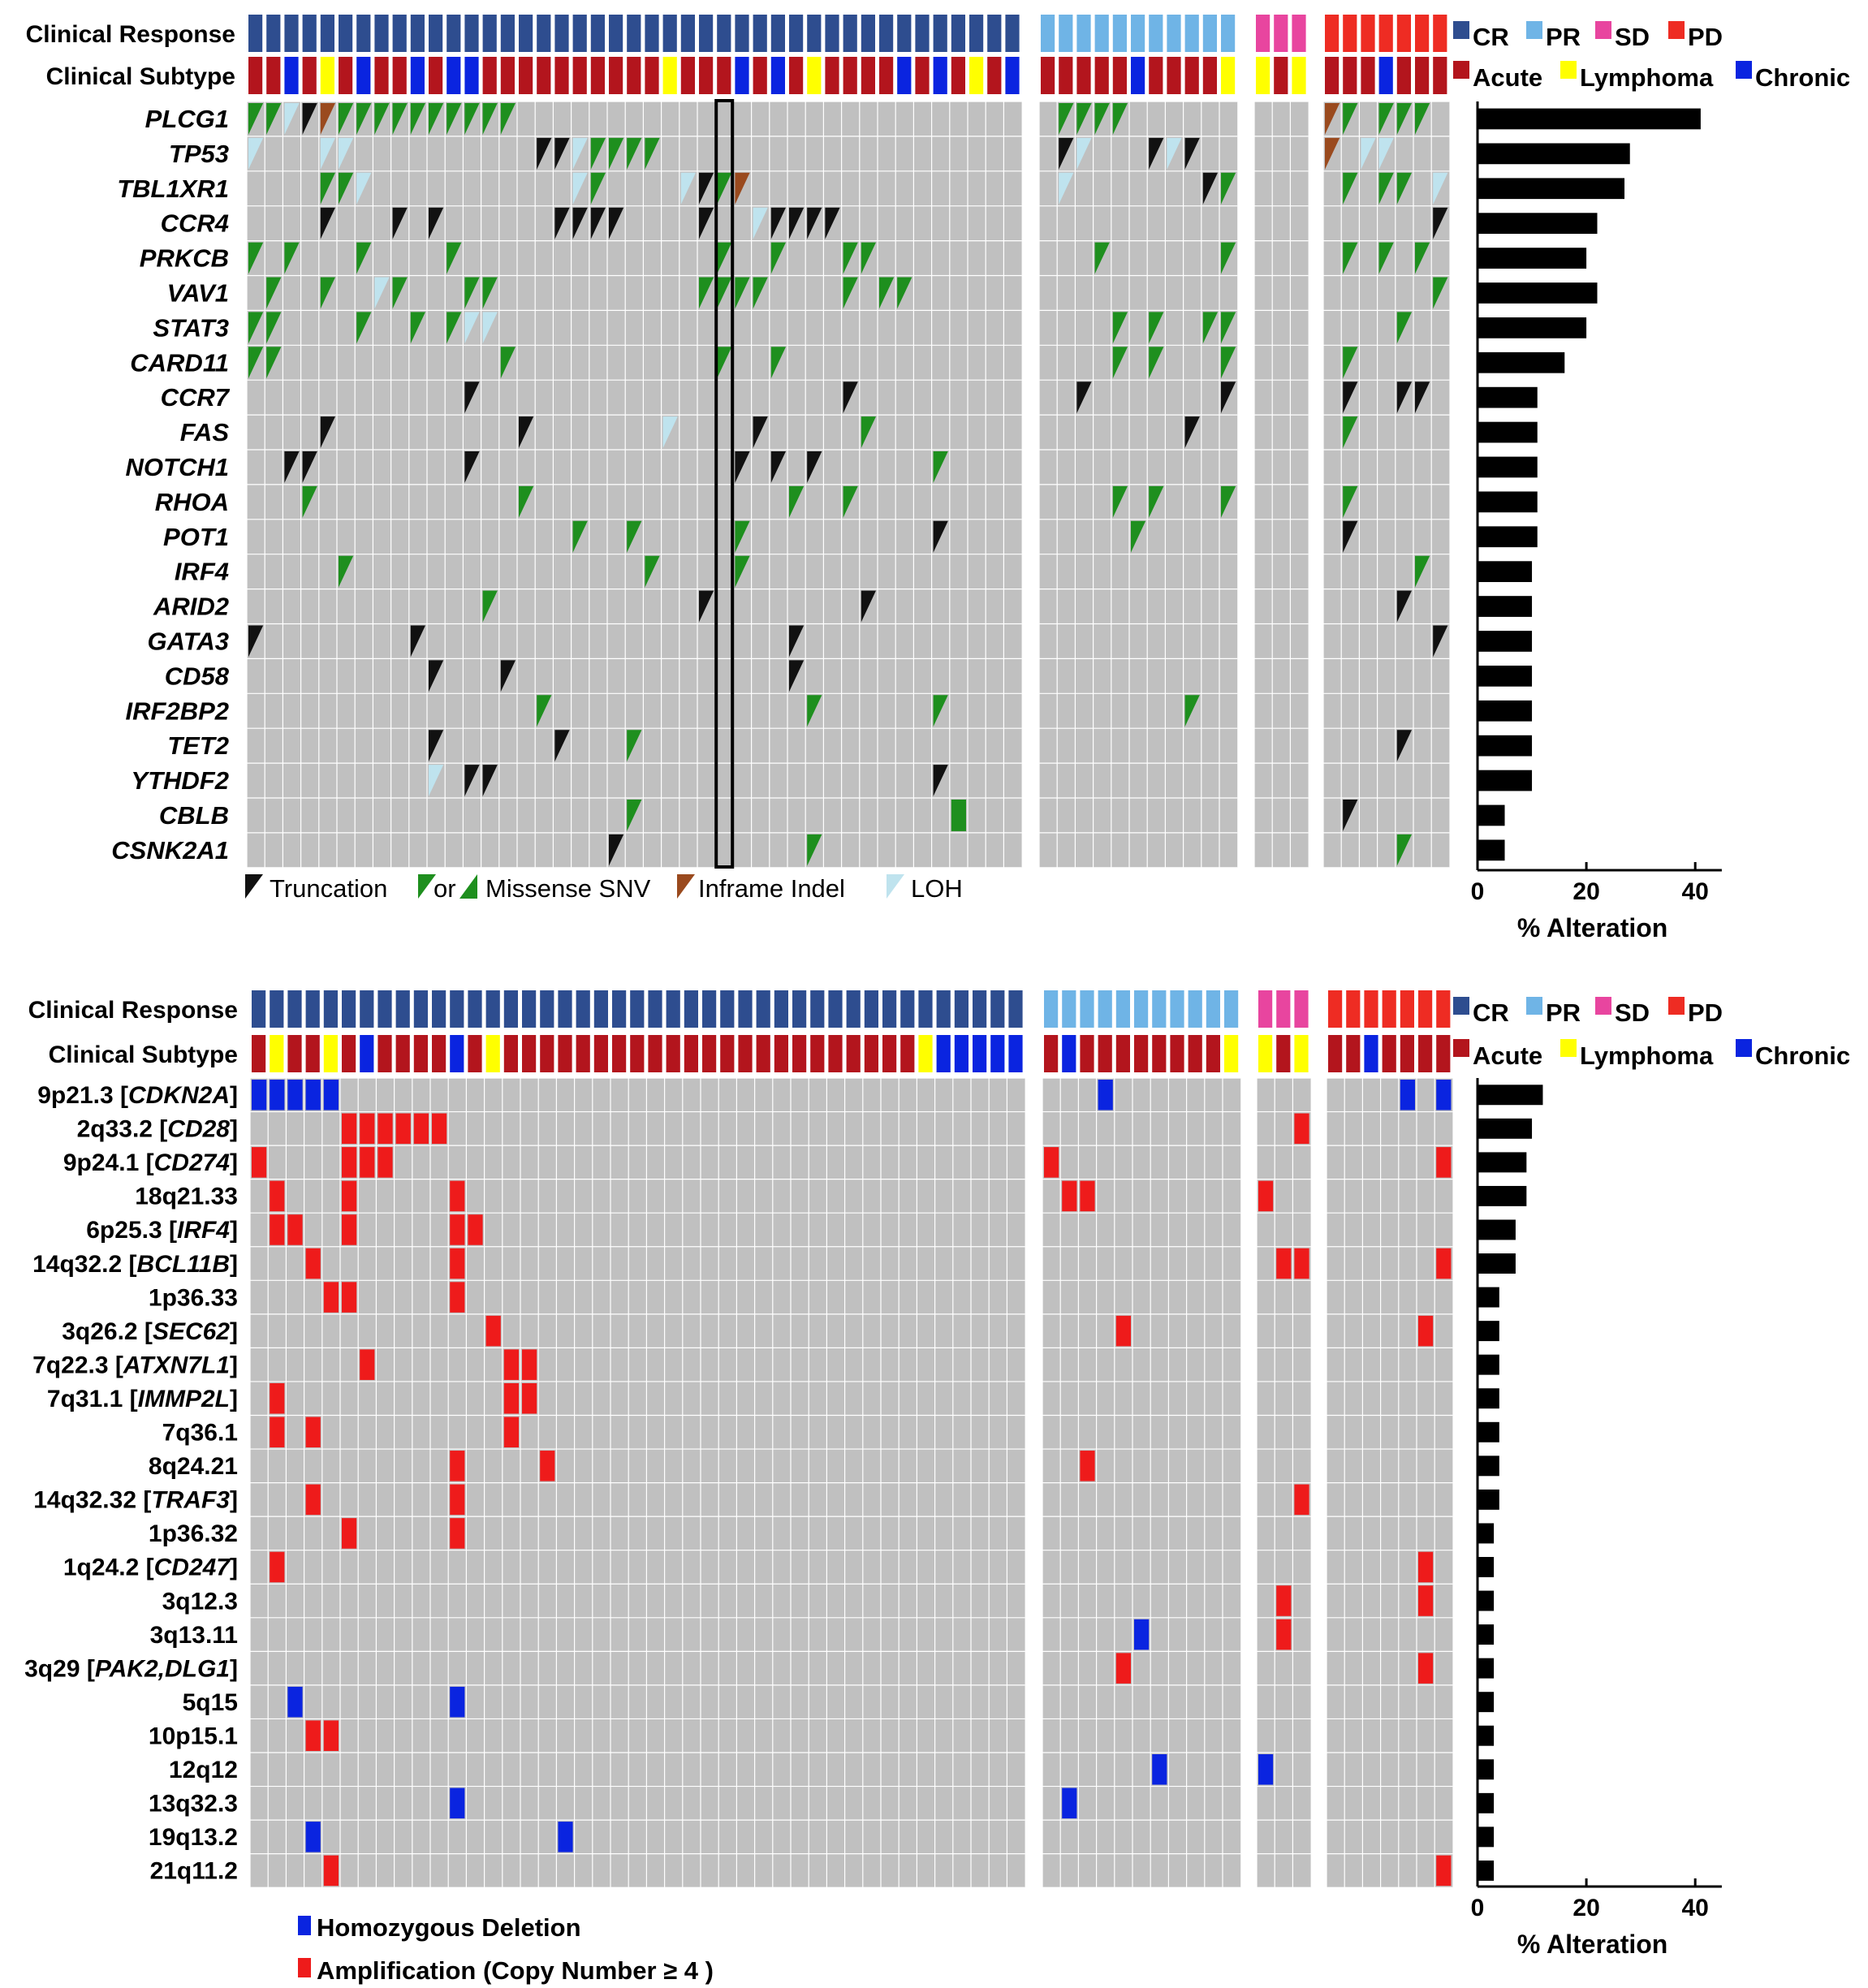  Describe the element at coordinates (143, 1399) in the screenshot. I see `region-label: 7q31.1 [IMMP2L]` at that location.